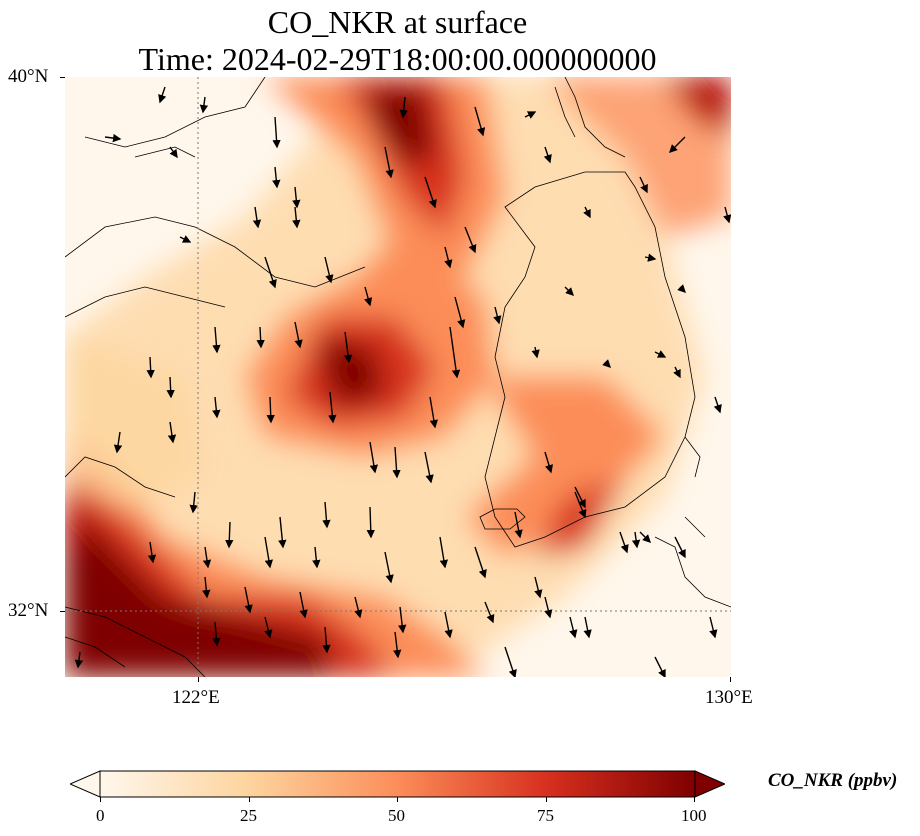 This screenshot has width=920, height=836. I want to click on colorbar-gradient, so click(397, 784).